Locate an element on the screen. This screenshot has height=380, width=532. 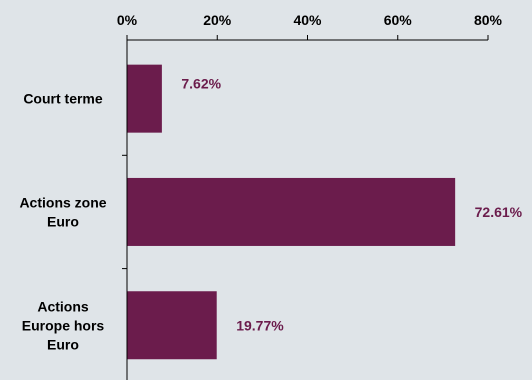
data-label: 7.62% is located at coordinates (201, 84).